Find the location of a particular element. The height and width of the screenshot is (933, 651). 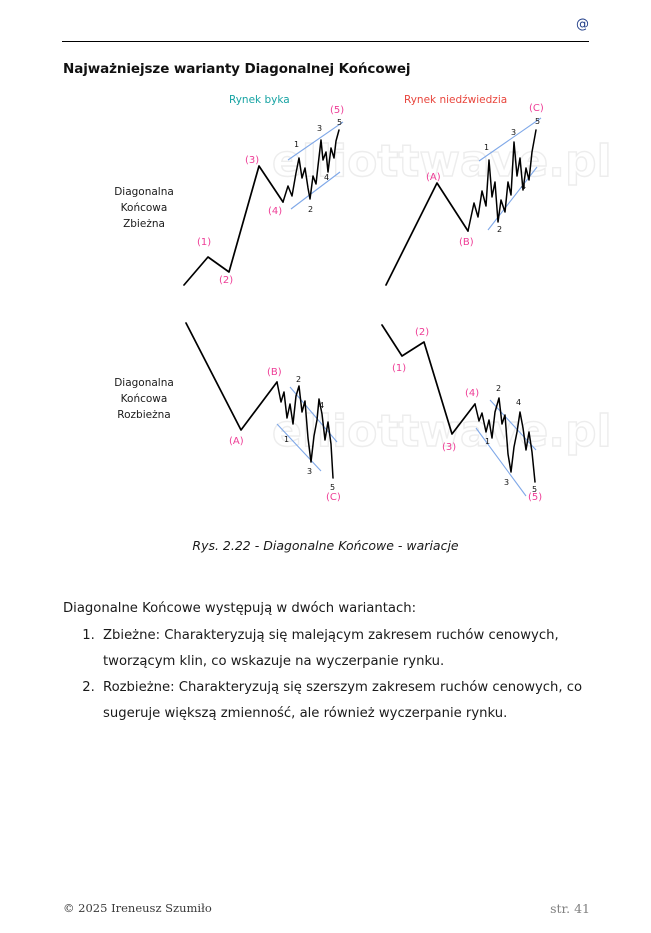

row-label-divergent: Diagonalna Końcowa Rozbieżna is located at coordinates (144, 399).